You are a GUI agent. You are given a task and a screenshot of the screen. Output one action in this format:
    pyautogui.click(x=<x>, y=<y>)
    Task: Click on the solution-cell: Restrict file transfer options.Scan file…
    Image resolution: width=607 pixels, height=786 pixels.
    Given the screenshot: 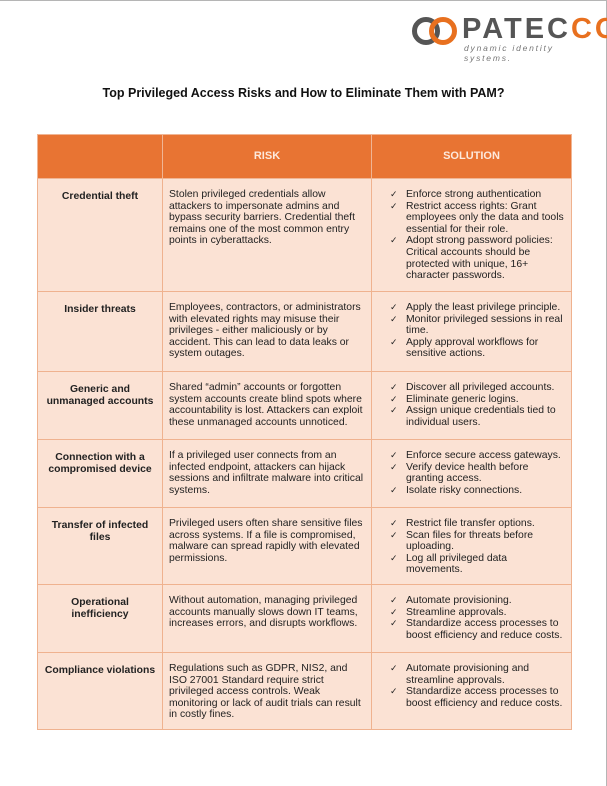 What is the action you would take?
    pyautogui.click(x=471, y=546)
    